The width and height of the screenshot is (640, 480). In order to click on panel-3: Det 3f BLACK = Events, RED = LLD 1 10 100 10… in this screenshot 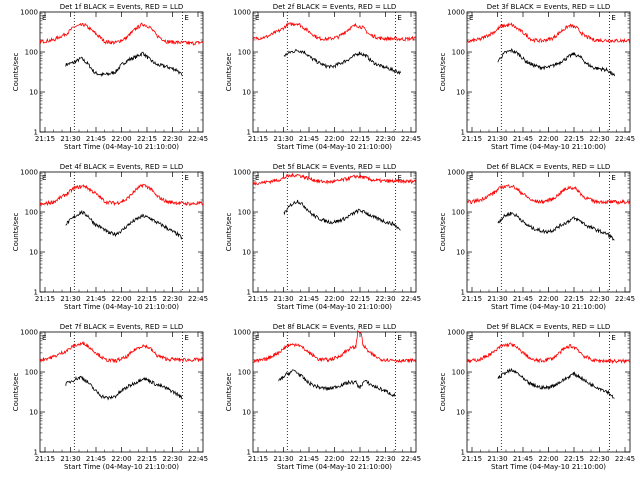, I will do `click(537, 77)`.